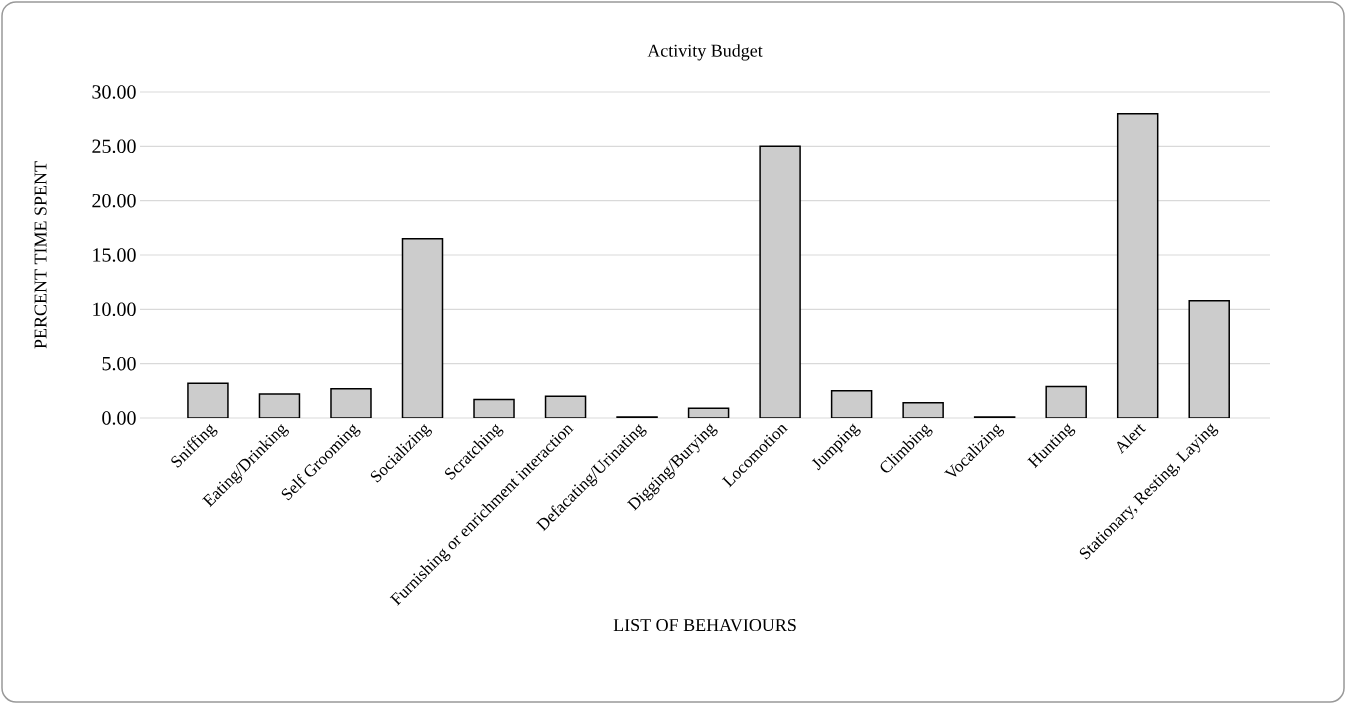 The height and width of the screenshot is (704, 1346). What do you see at coordinates (114, 146) in the screenshot?
I see `y-tick-label: 25.00` at bounding box center [114, 146].